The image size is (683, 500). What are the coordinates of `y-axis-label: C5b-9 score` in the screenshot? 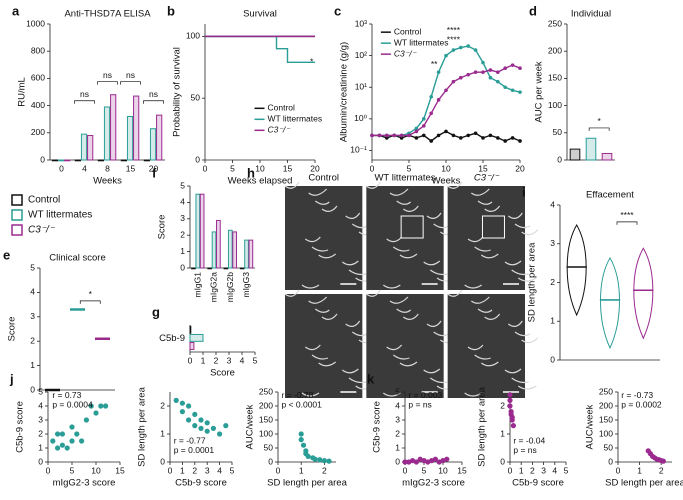 It's located at (377, 427).